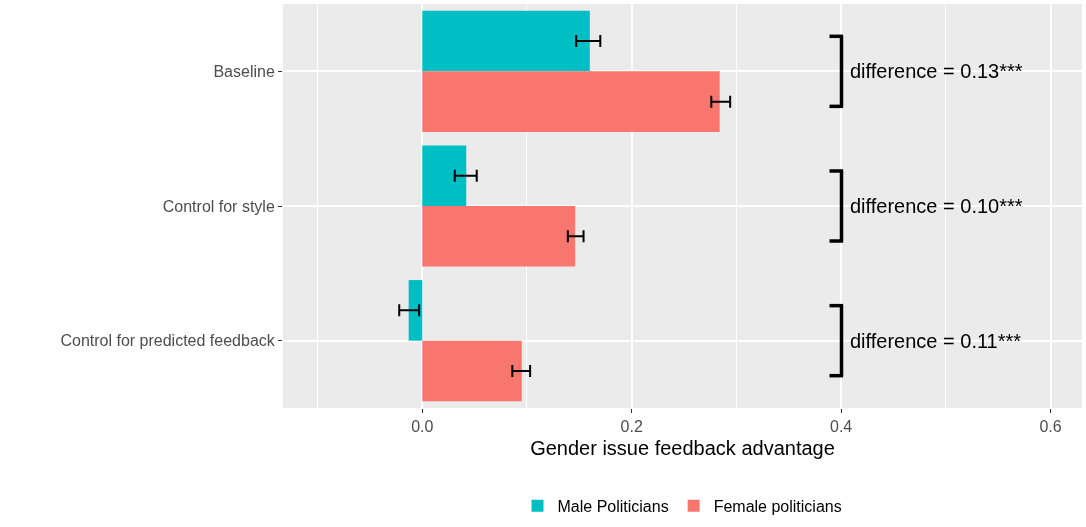 This screenshot has height=527, width=1086. I want to click on annotation: difference = 0.10***, so click(936, 206).